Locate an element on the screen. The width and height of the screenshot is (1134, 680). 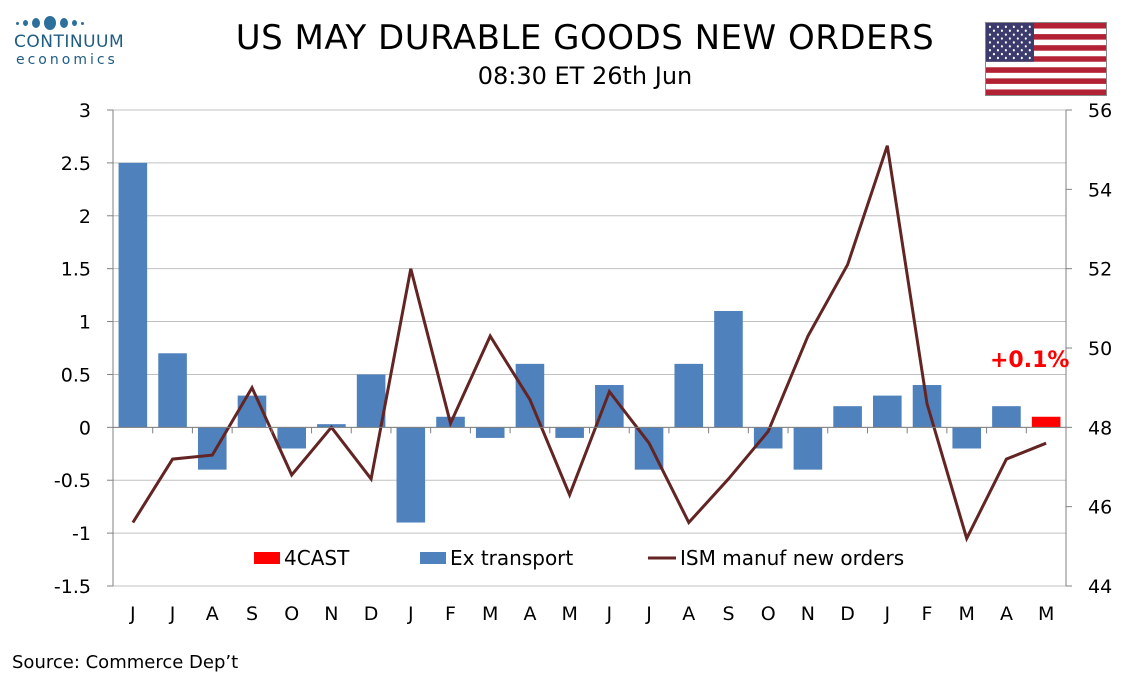
left-tick-label: 3 is located at coordinates (85, 111).